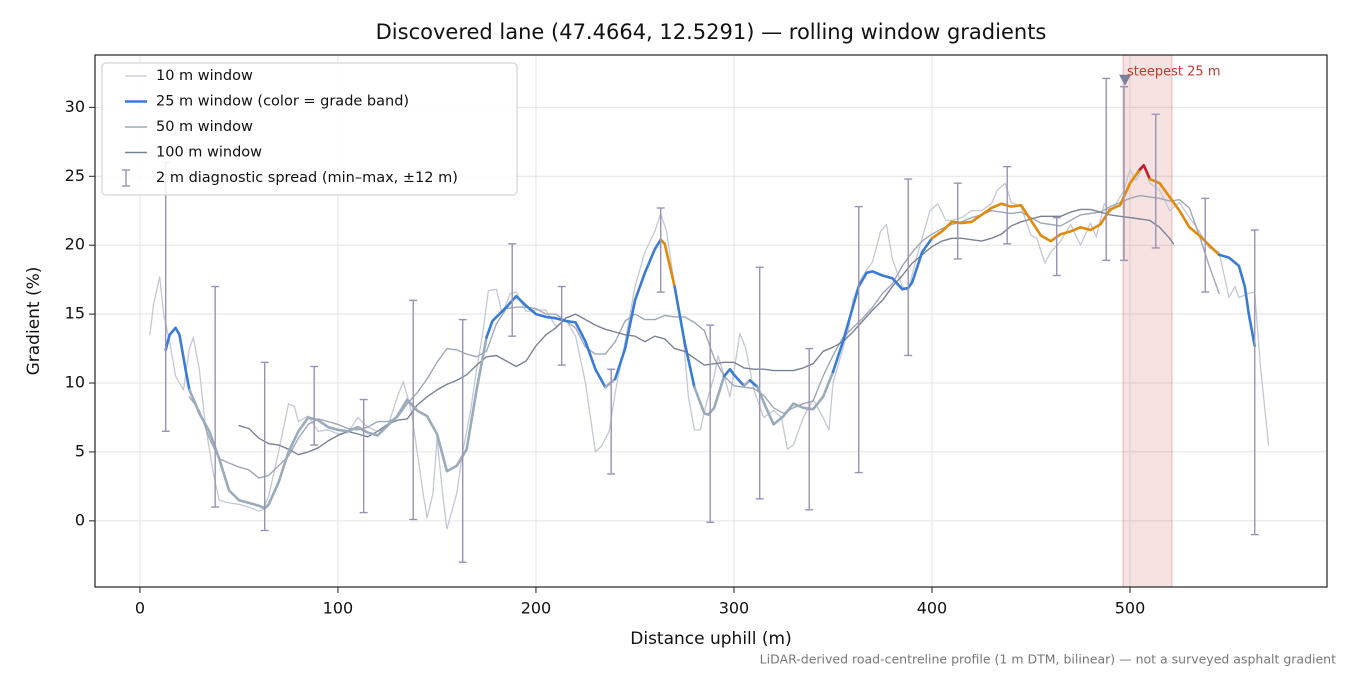 The width and height of the screenshot is (1350, 675). I want to click on legend-label: 50 m window, so click(204, 127).